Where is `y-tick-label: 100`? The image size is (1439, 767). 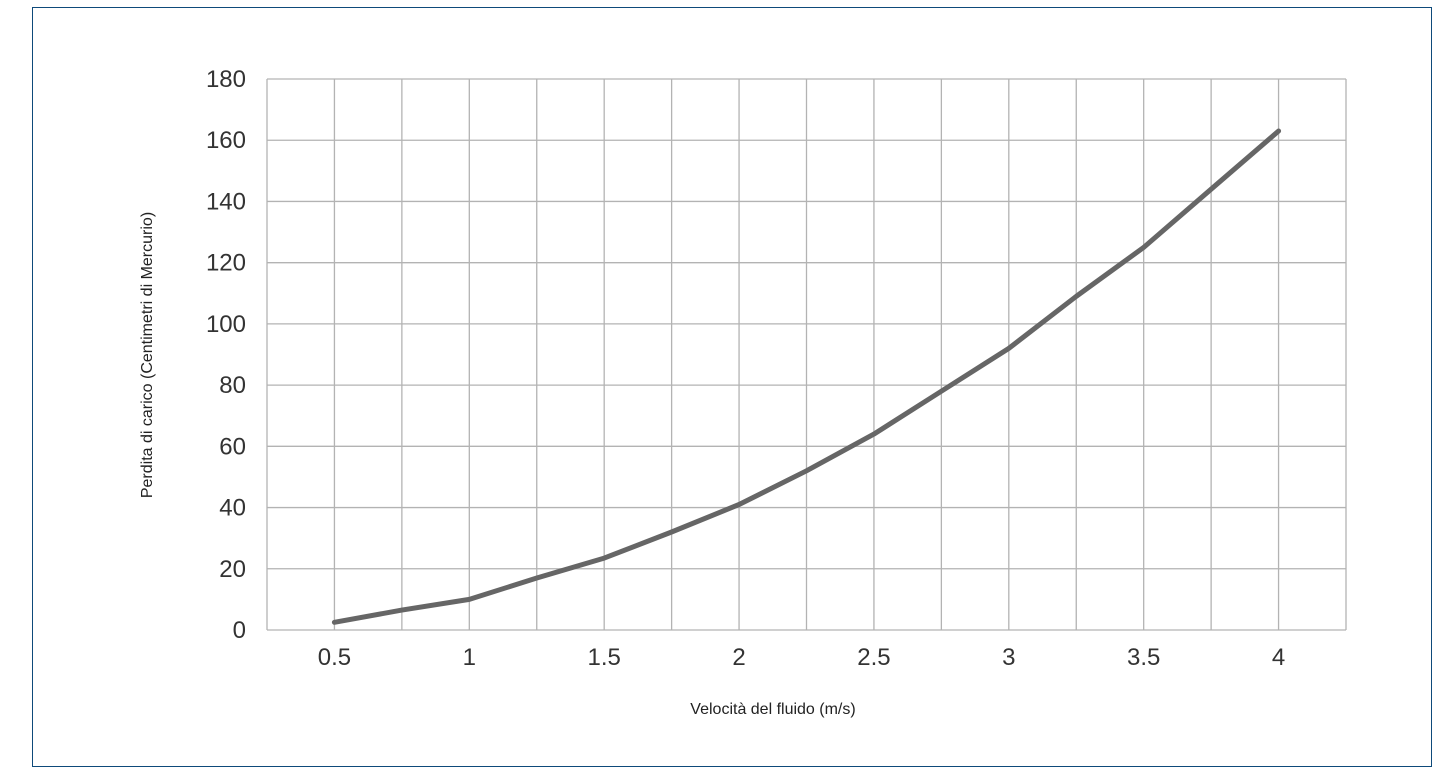
y-tick-label: 100 is located at coordinates (226, 324).